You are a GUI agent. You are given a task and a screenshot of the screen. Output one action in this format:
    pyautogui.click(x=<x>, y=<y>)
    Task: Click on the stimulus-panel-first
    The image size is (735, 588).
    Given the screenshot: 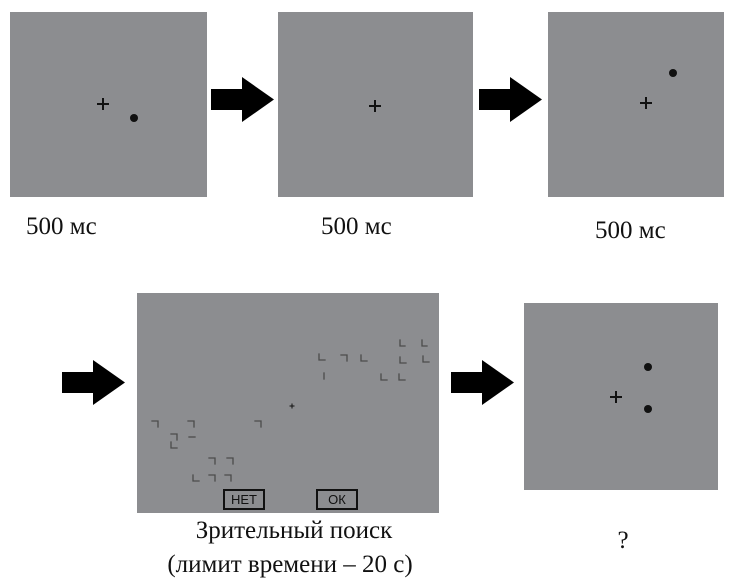 What is the action you would take?
    pyautogui.click(x=108, y=104)
    